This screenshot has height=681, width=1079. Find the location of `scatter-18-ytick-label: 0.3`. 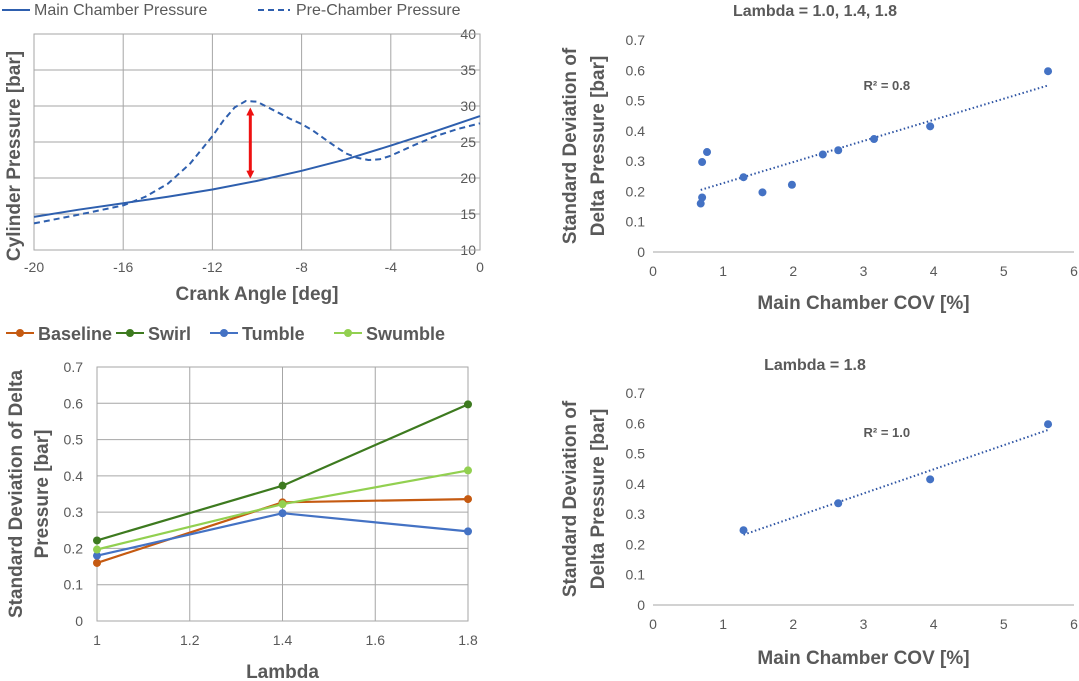

scatter-18-ytick-label: 0.3 is located at coordinates (636, 514).